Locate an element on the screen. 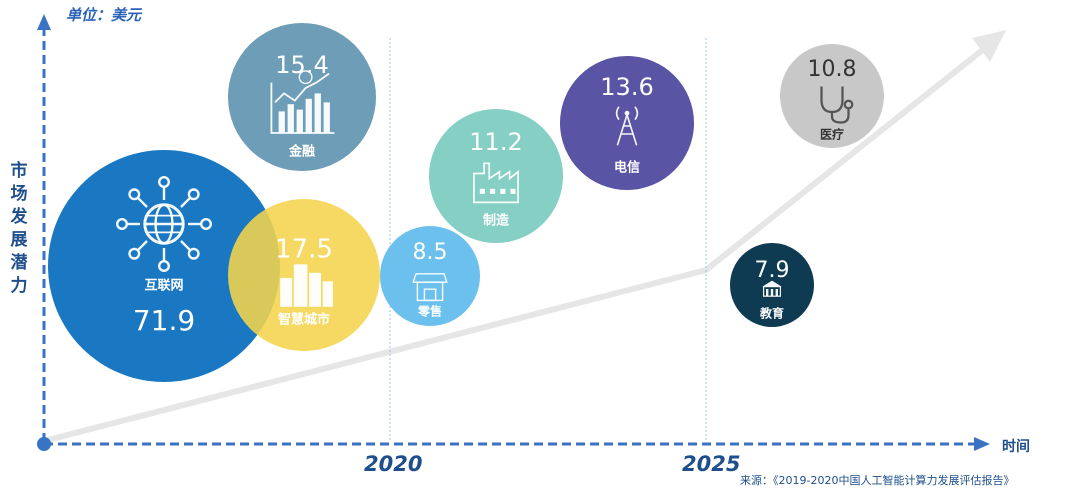  school-icon is located at coordinates (772, 288).